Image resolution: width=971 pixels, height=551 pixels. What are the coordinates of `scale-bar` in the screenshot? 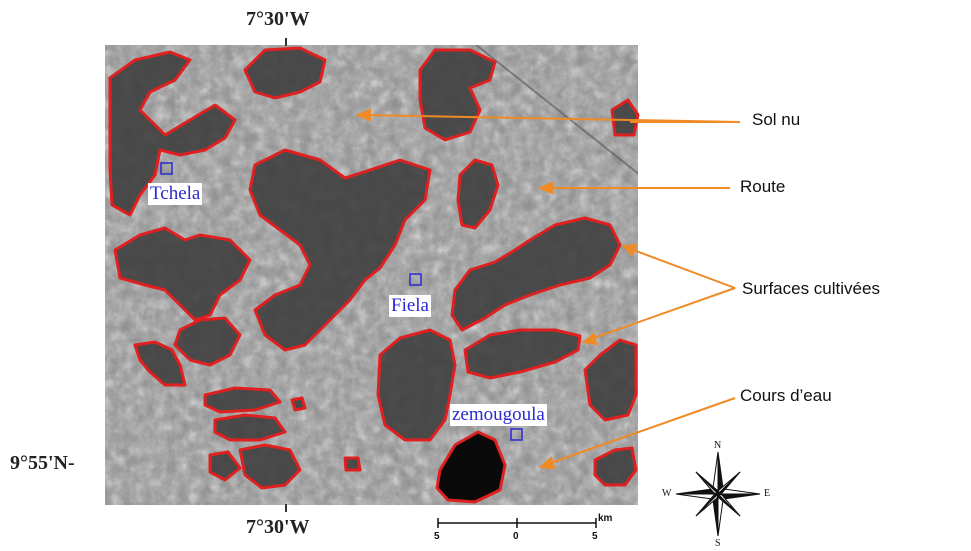 It's located at (517, 523).